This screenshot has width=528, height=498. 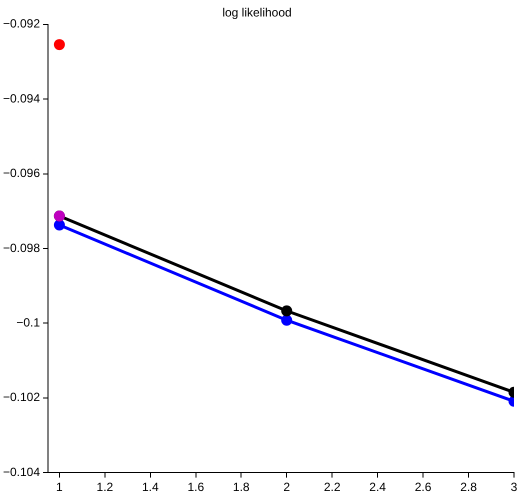 I want to click on y-tick-label: −0.094, so click(x=21, y=98).